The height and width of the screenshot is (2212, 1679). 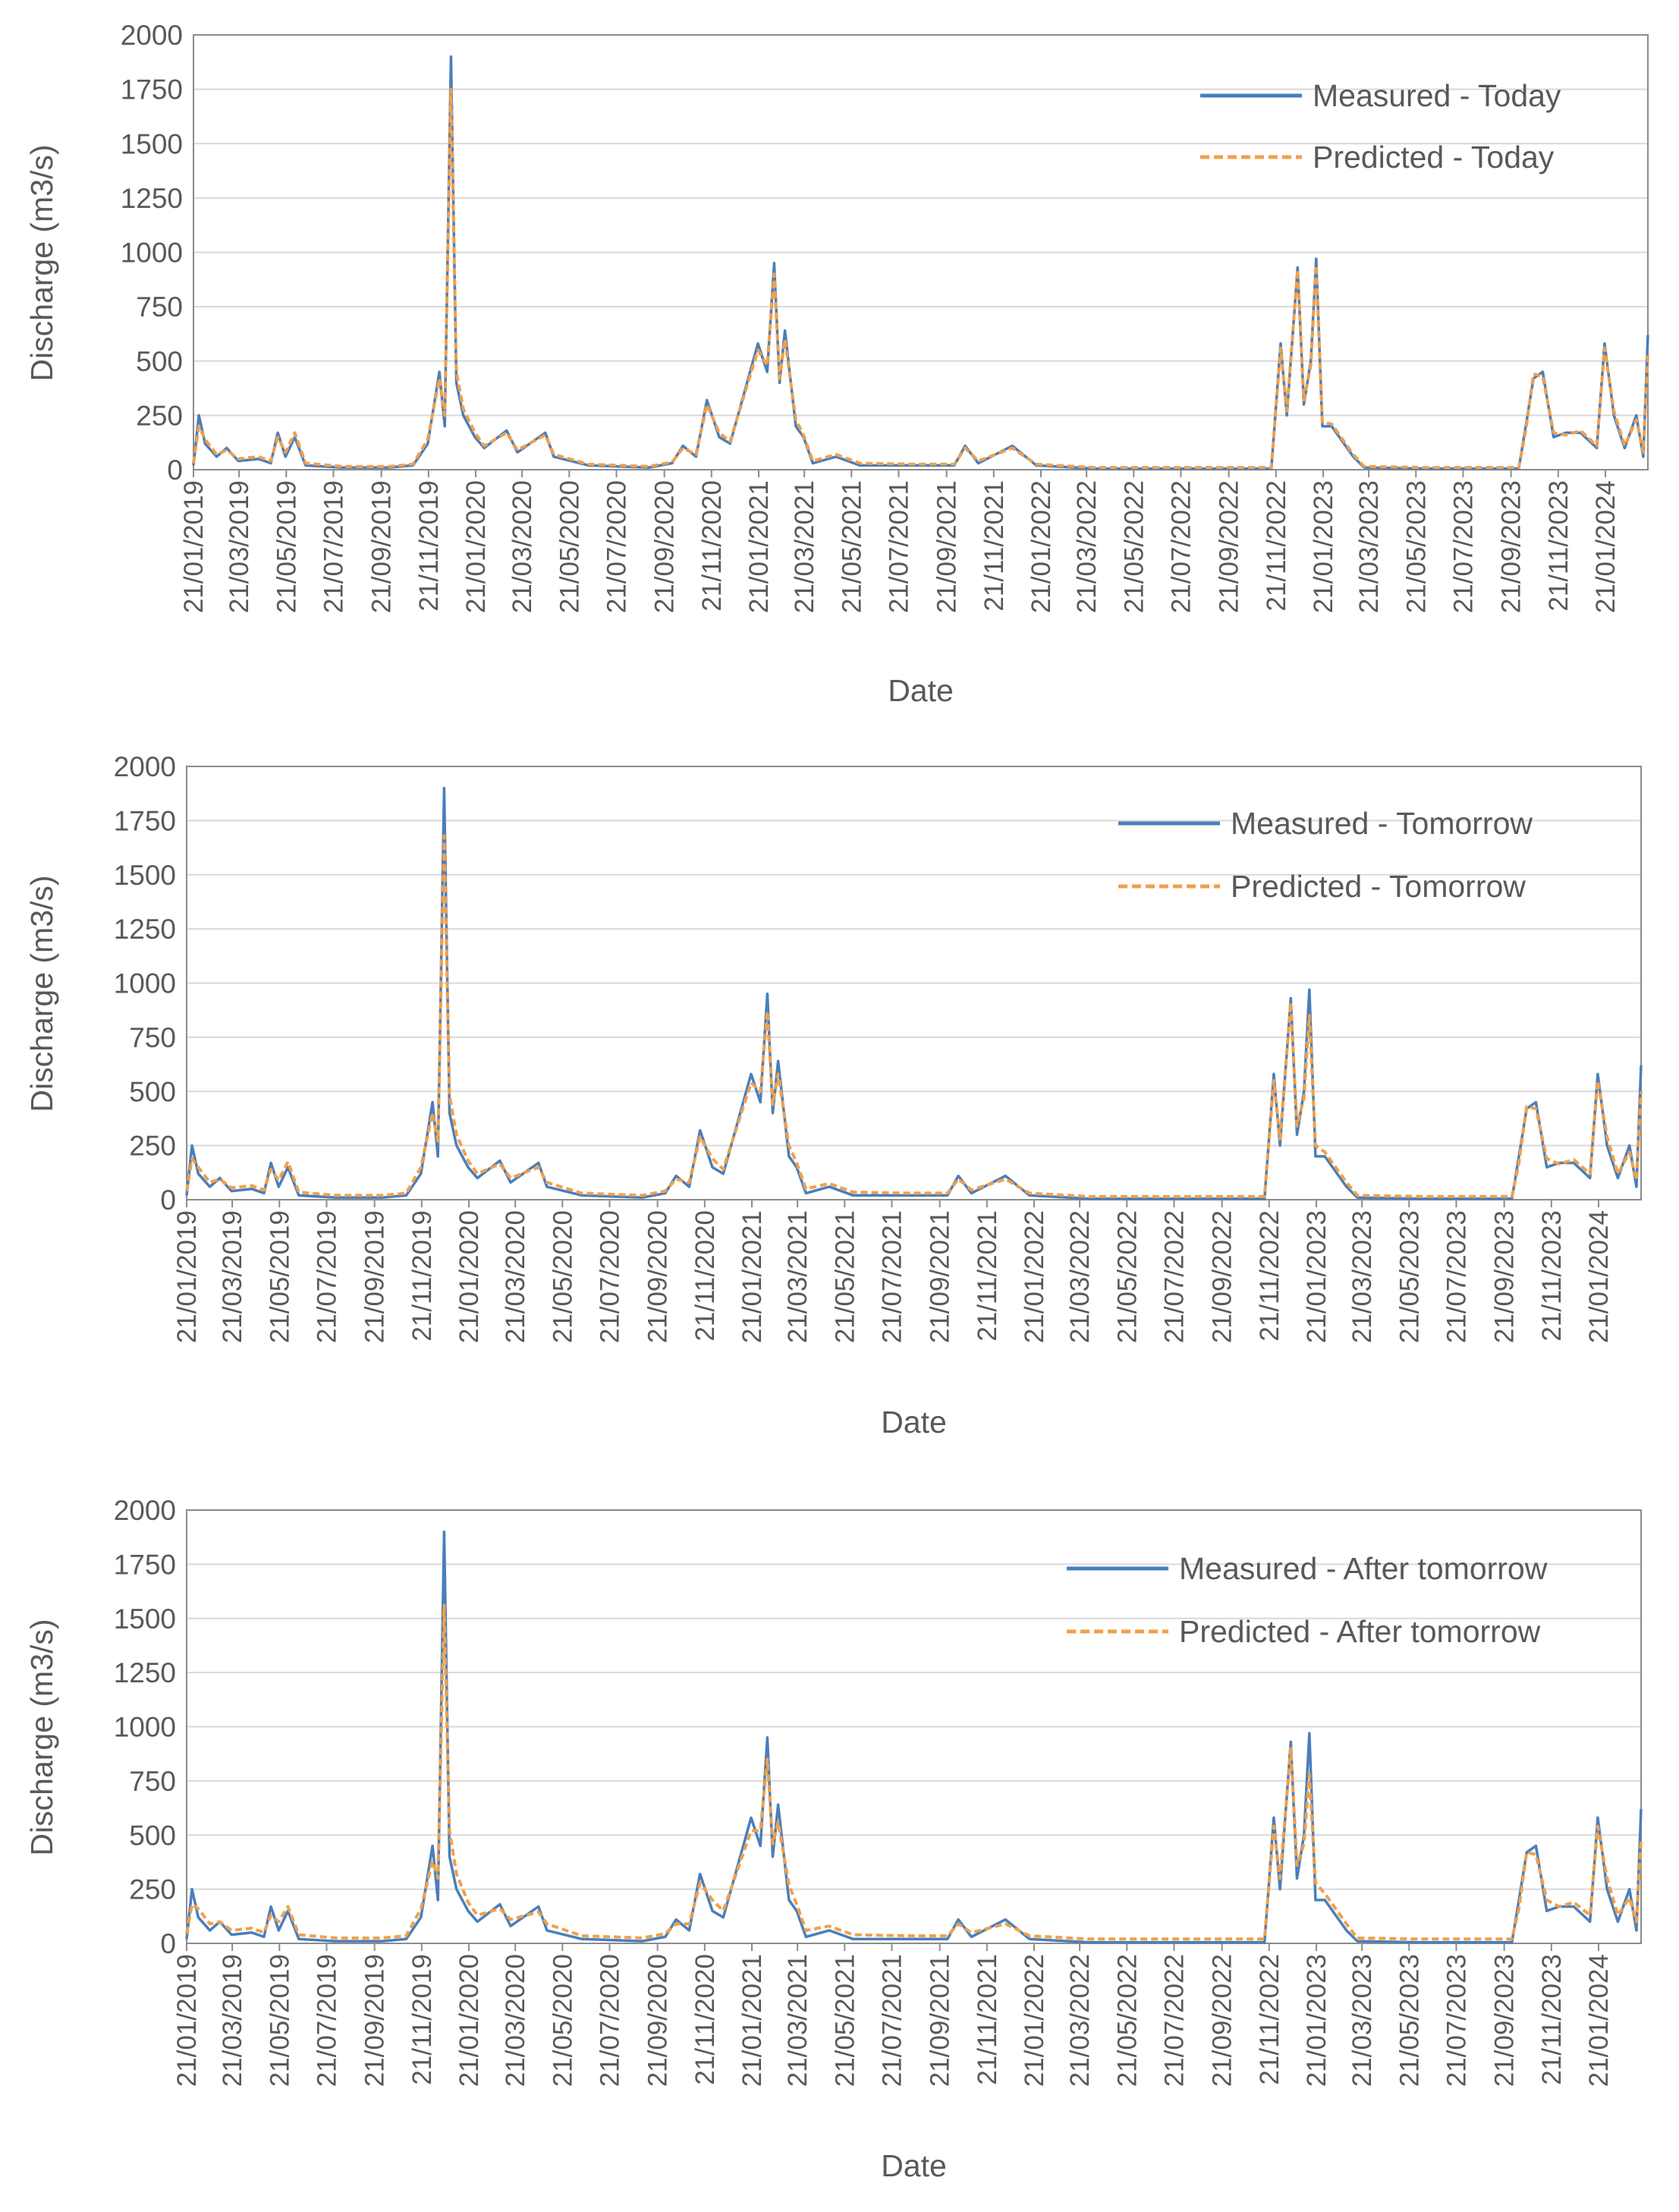 I want to click on x-tick-label: 21/11/2019, so click(x=429, y=546).